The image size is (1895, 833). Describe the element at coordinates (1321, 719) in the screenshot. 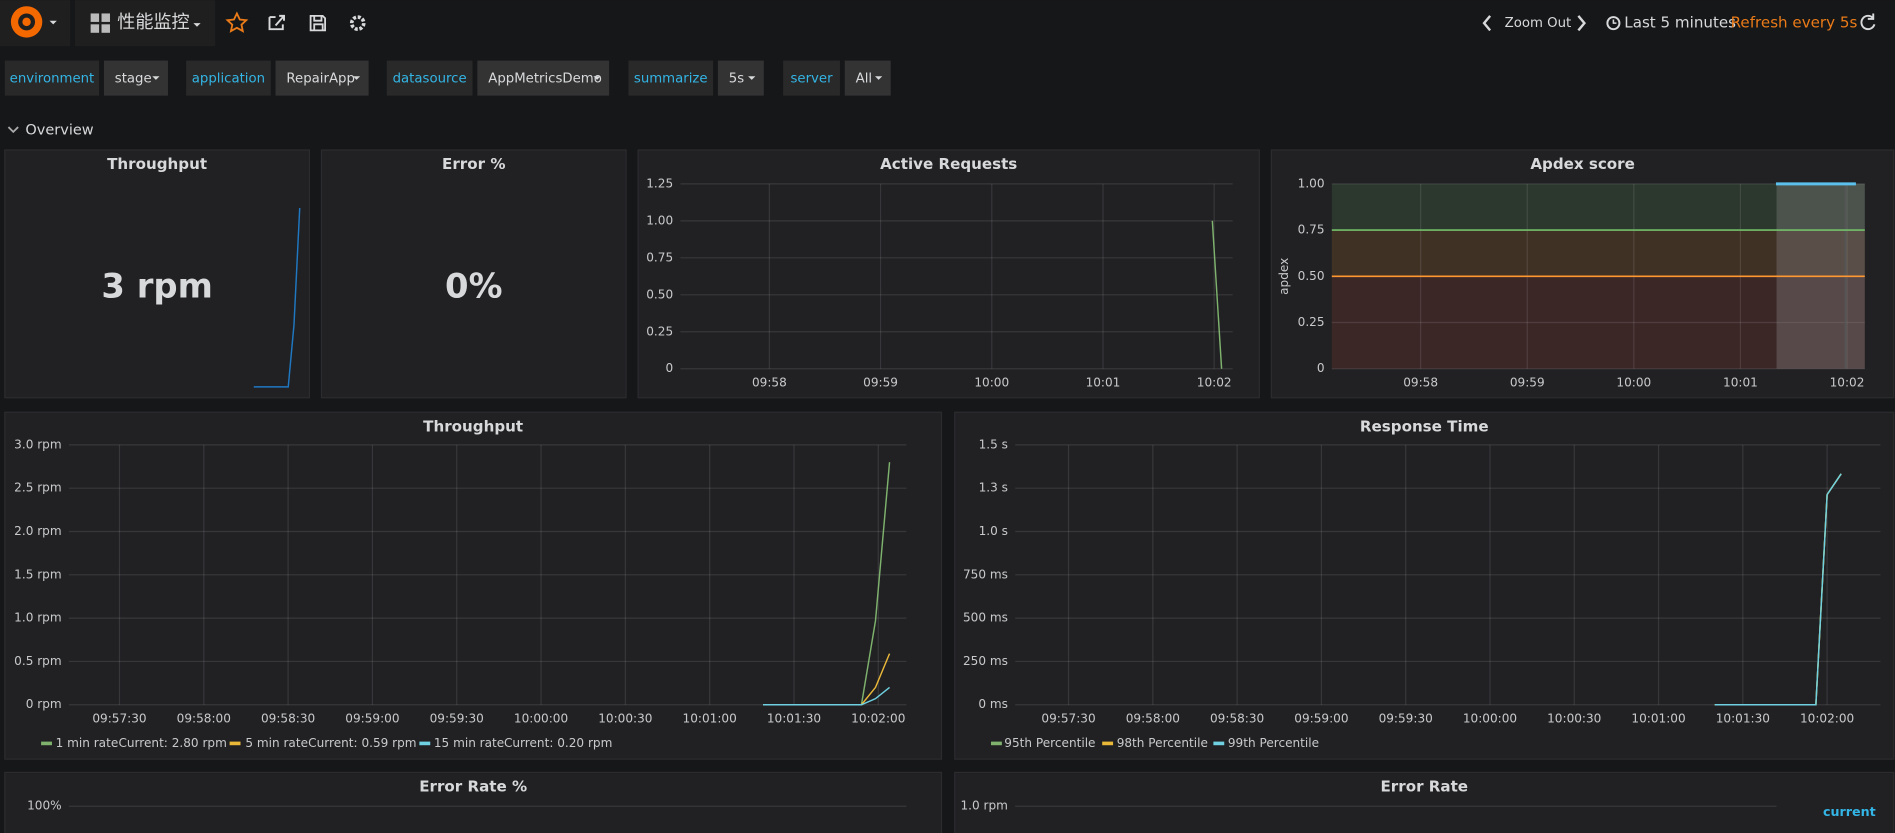

I see `x-tick-label: 09:59:00` at that location.